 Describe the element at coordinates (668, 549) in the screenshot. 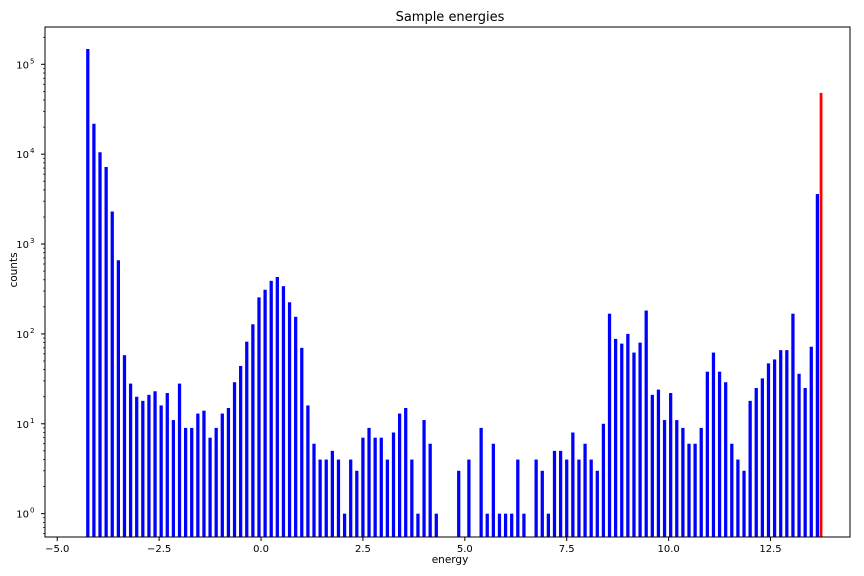

I see `x-tick-label: 10.0` at that location.